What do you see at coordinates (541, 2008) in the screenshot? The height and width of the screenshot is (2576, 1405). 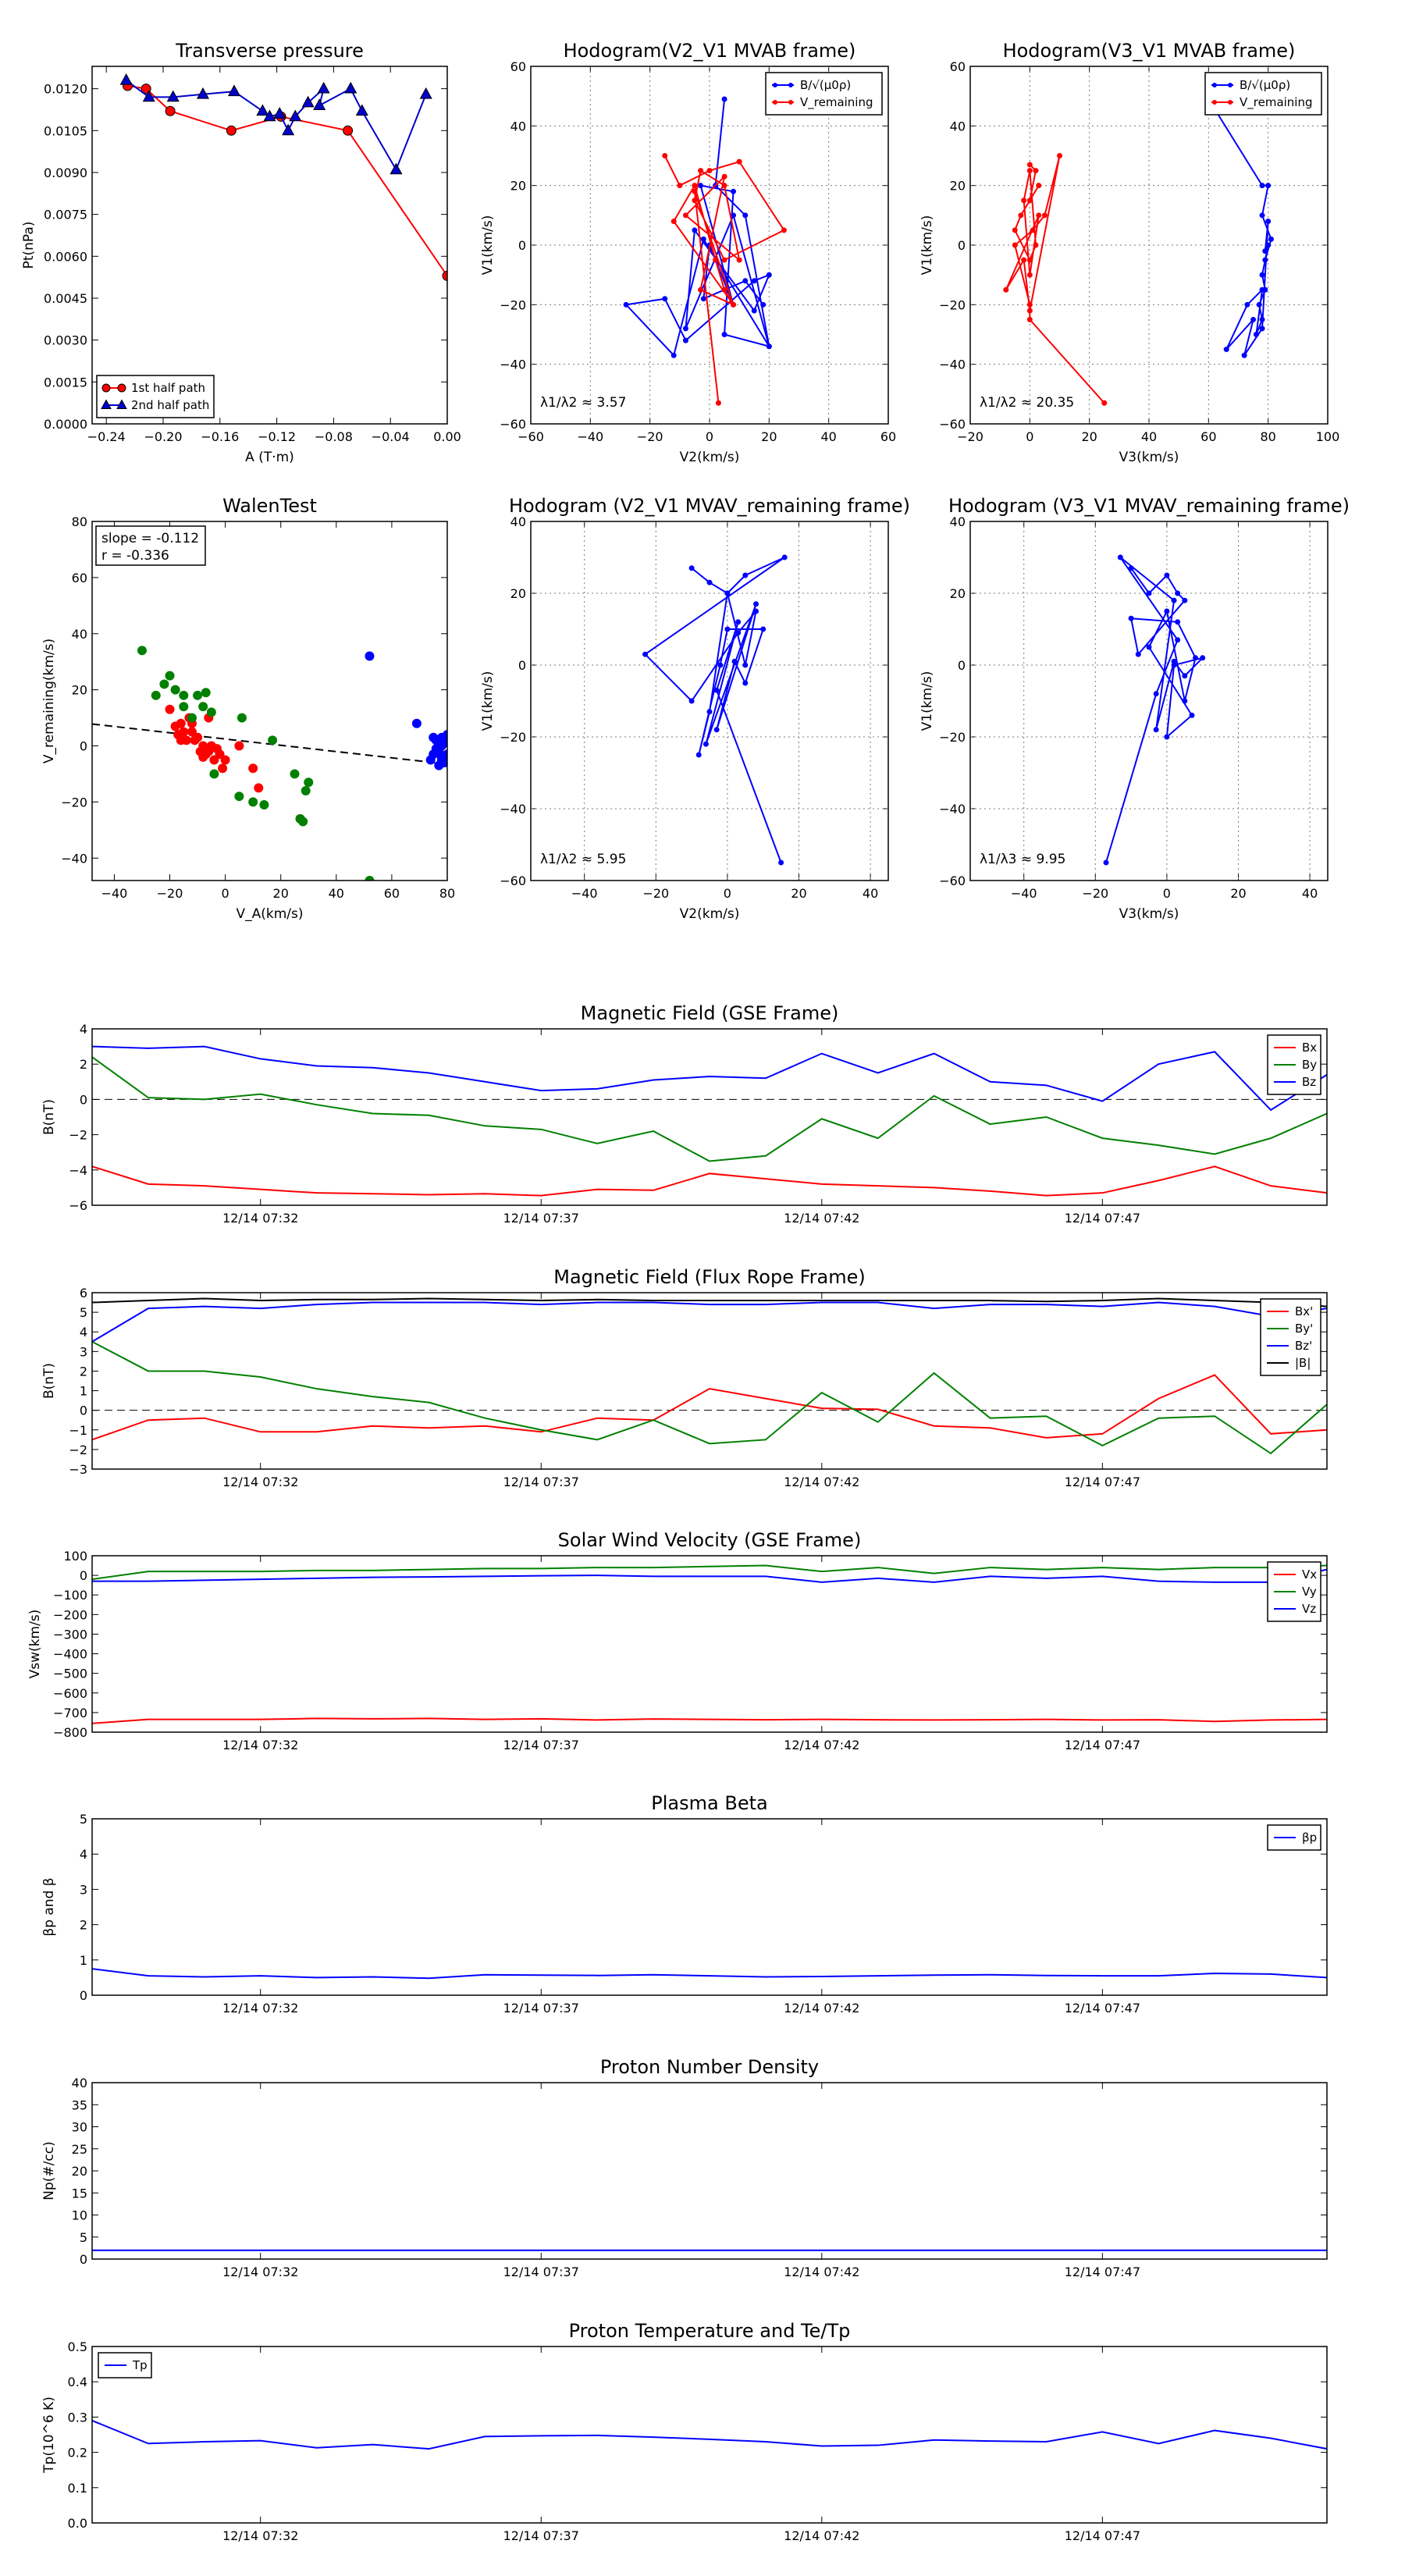 I see `x-tick-label: 12/14 07:37` at bounding box center [541, 2008].